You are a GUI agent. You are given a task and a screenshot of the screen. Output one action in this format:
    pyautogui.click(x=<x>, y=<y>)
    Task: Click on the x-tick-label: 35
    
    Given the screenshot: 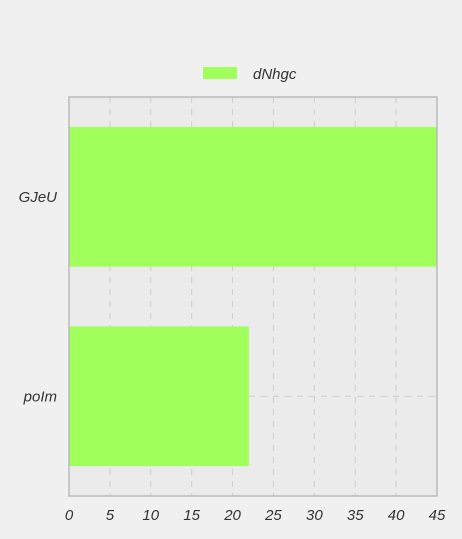 What is the action you would take?
    pyautogui.click(x=355, y=515)
    